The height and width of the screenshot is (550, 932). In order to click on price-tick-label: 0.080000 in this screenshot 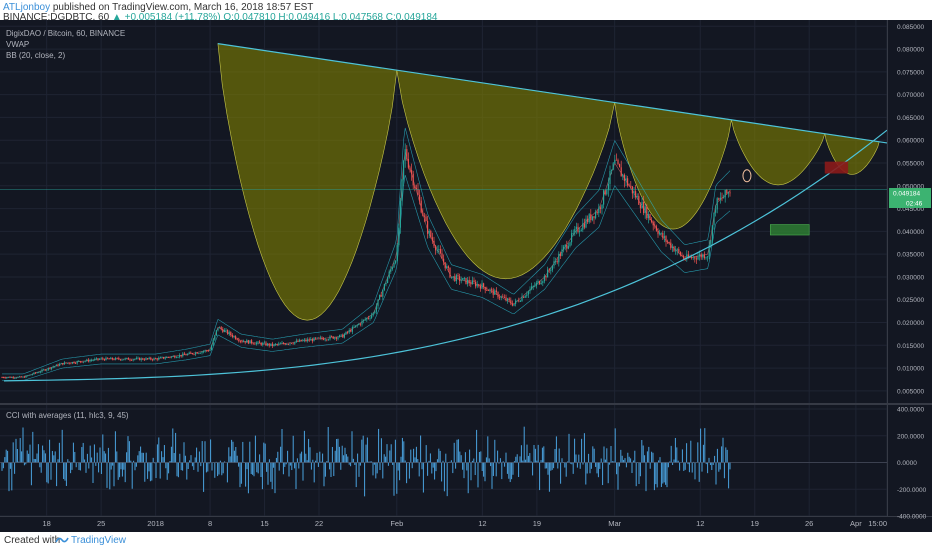, I will do `click(910, 50)`.